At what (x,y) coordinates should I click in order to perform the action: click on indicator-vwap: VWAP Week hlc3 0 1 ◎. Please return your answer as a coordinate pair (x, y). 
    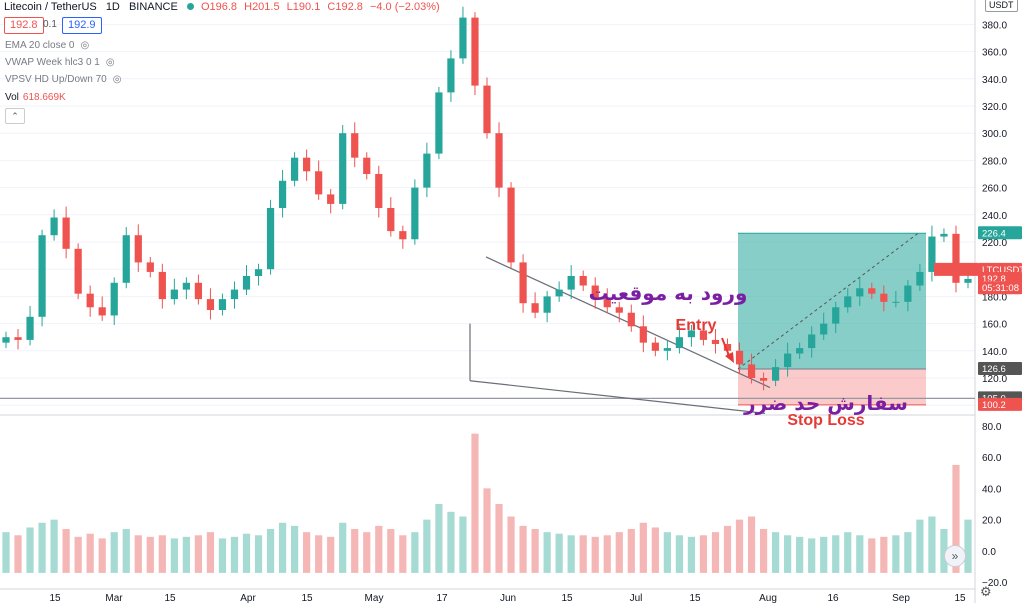
    Looking at the image, I should click on (60, 63).